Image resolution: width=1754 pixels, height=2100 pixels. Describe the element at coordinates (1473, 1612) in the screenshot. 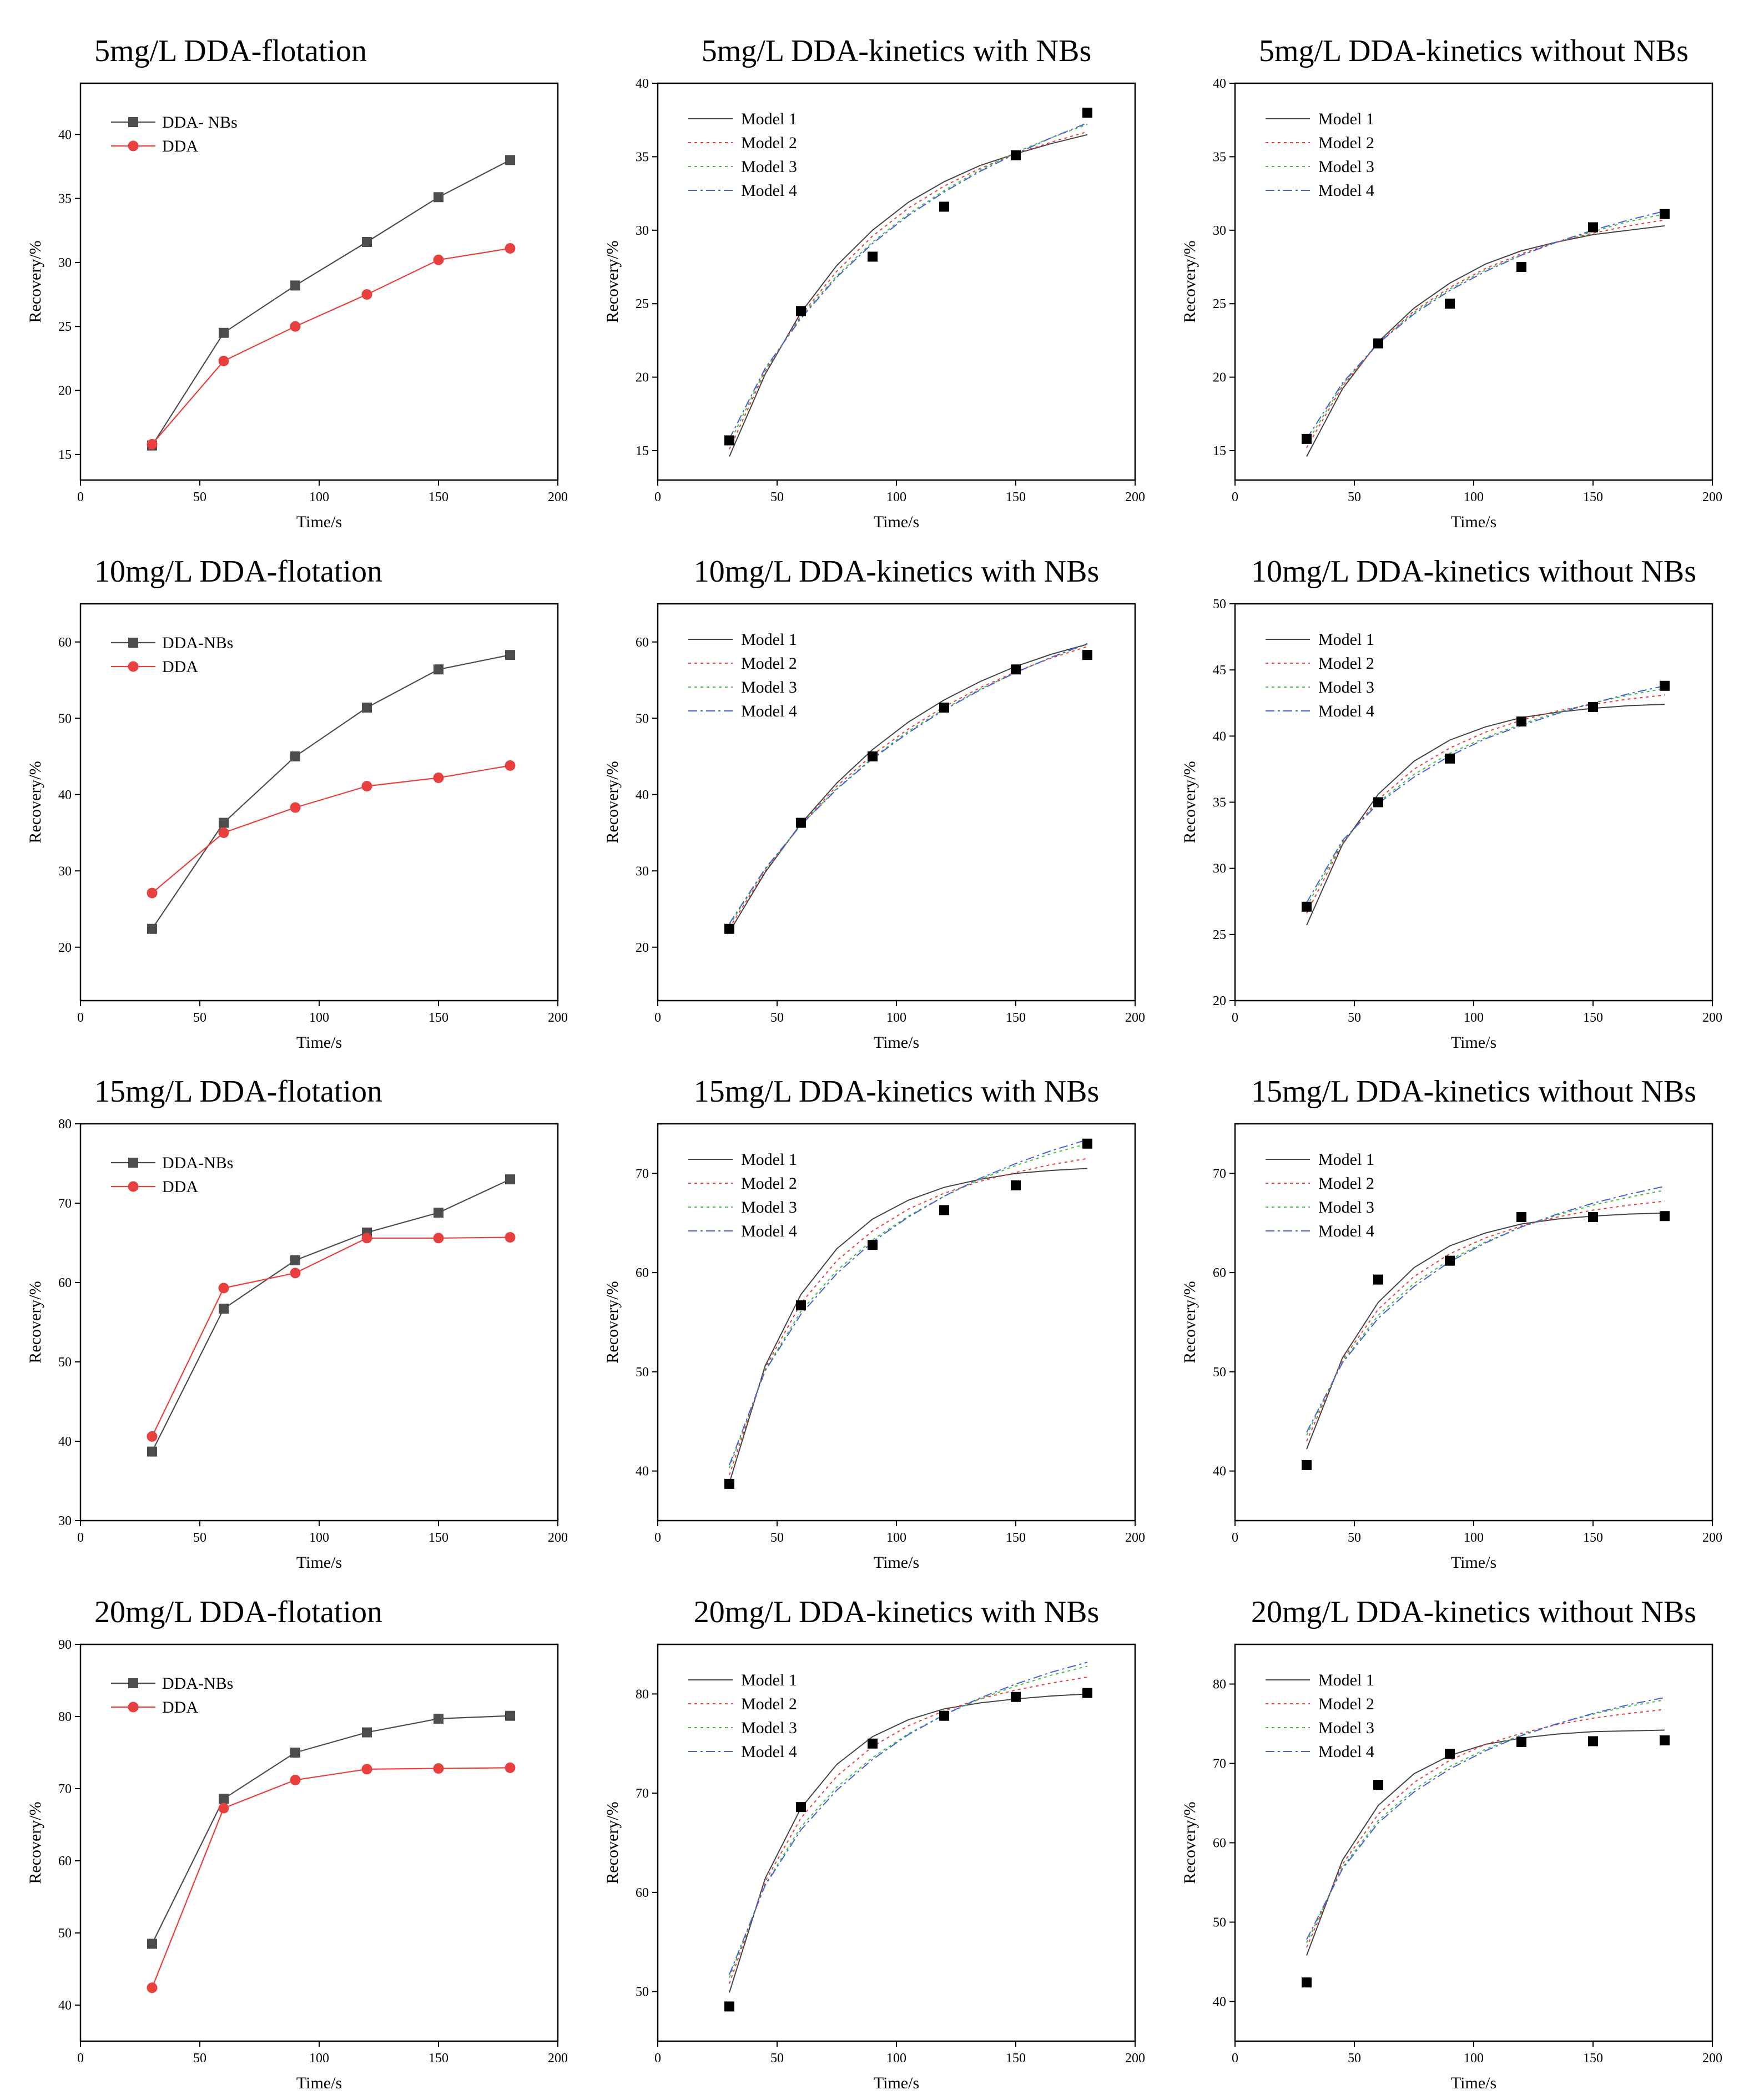

I see `chart-title: 20mg/L DDA-kinetics without NBs` at that location.